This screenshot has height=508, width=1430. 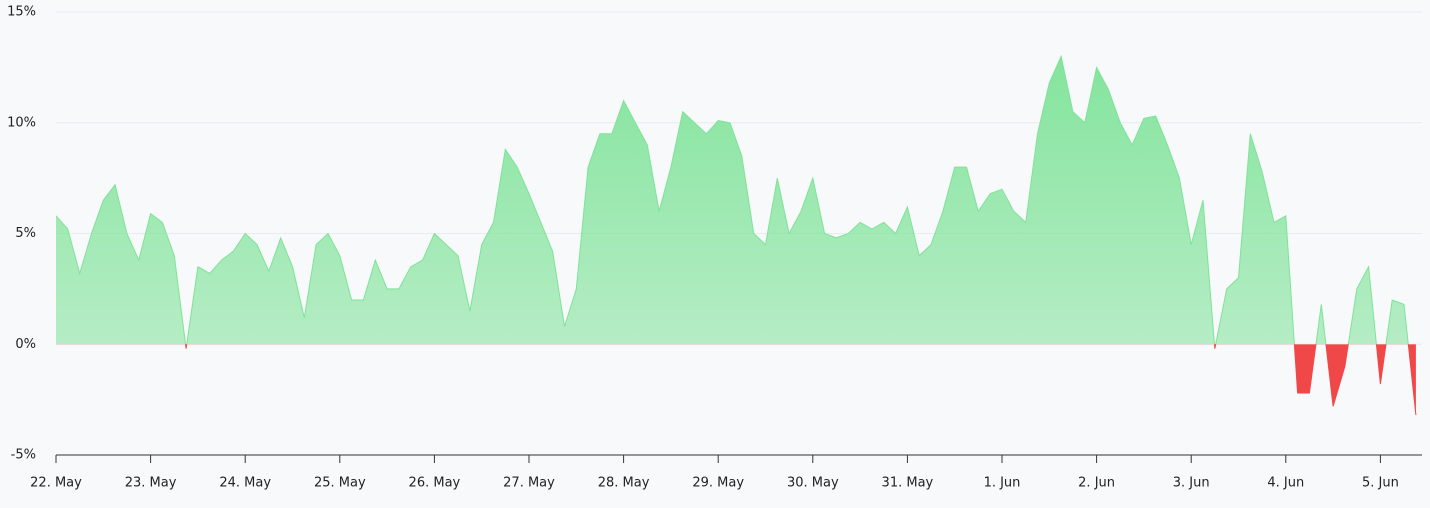 I want to click on x-tick-label: 29. May, so click(x=718, y=483).